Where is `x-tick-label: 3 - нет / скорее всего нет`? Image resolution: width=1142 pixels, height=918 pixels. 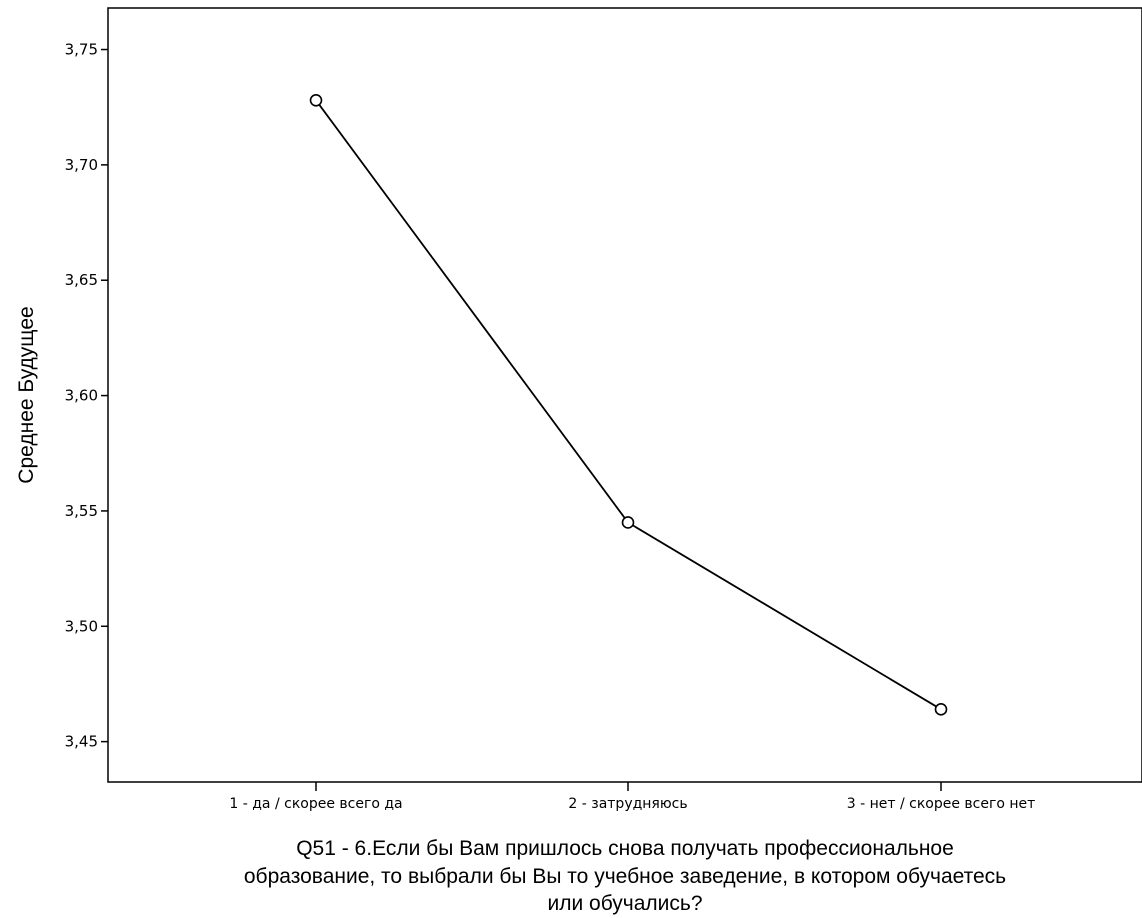 x-tick-label: 3 - нет / скорее всего нет is located at coordinates (941, 804).